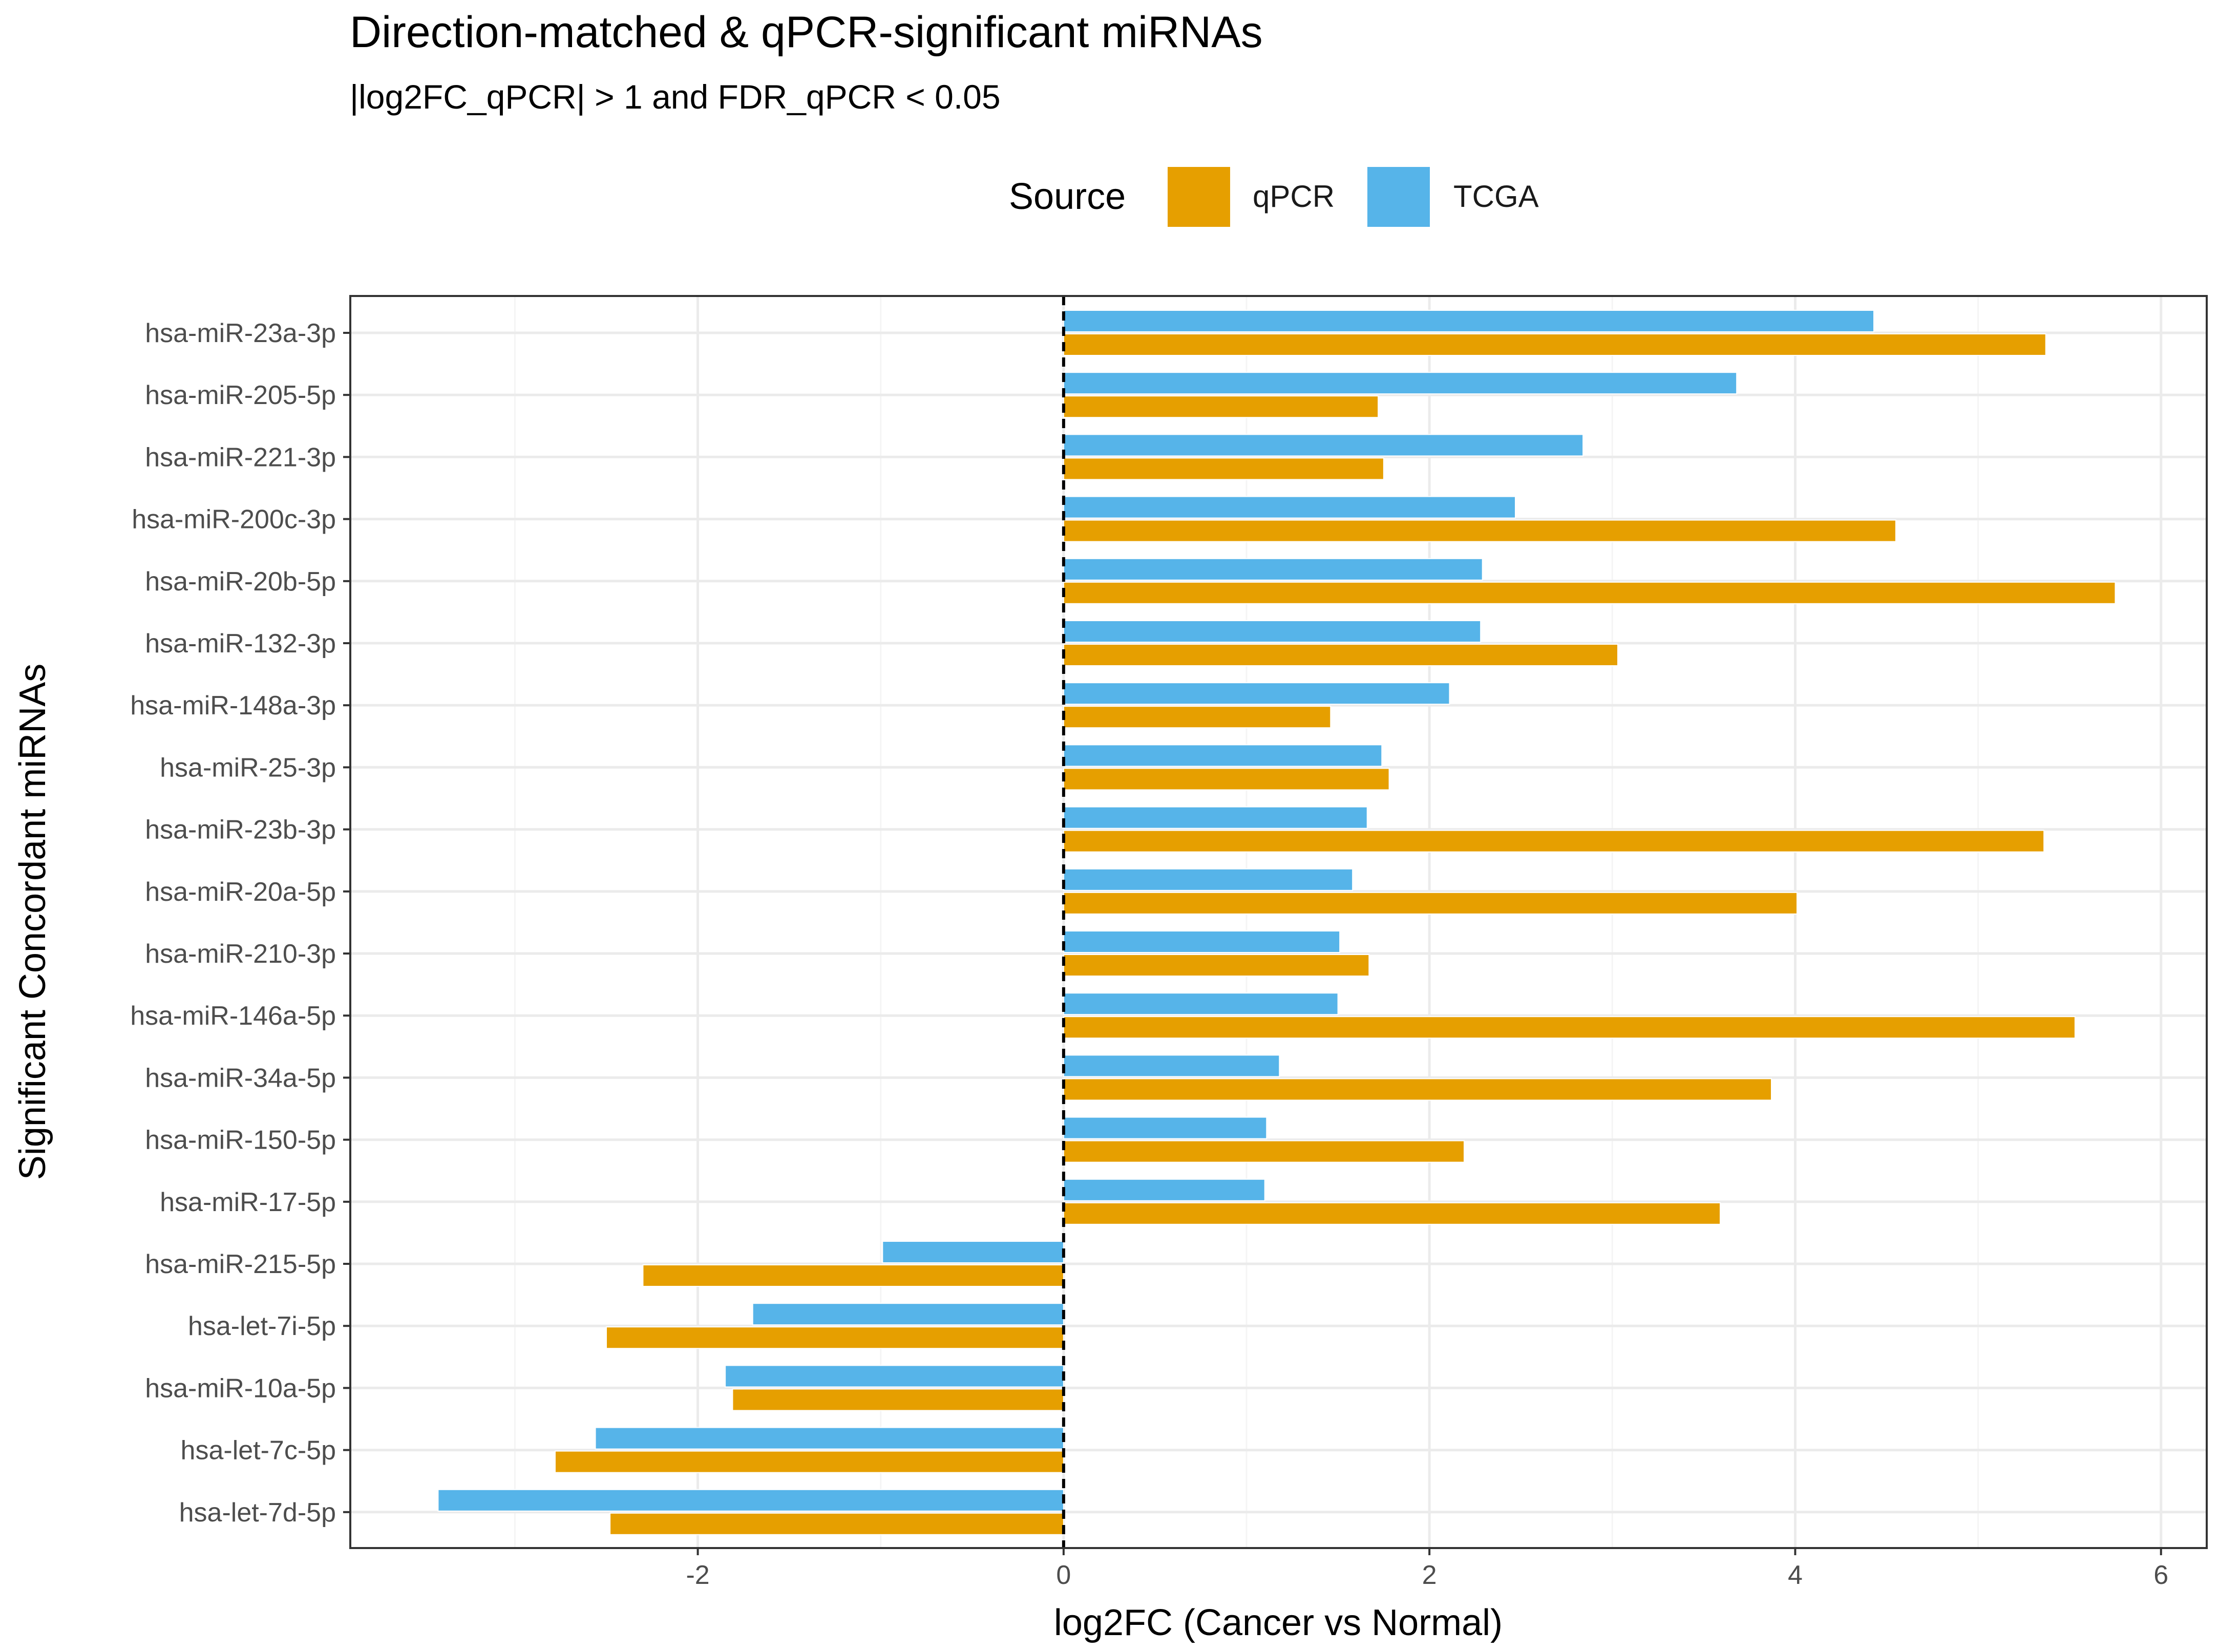 This screenshot has width=2218, height=1652. I want to click on bar-tcga-hsa-miR-210-3p: hsa-miR-210-3p (TCGA): 1.51, so click(1202, 941).